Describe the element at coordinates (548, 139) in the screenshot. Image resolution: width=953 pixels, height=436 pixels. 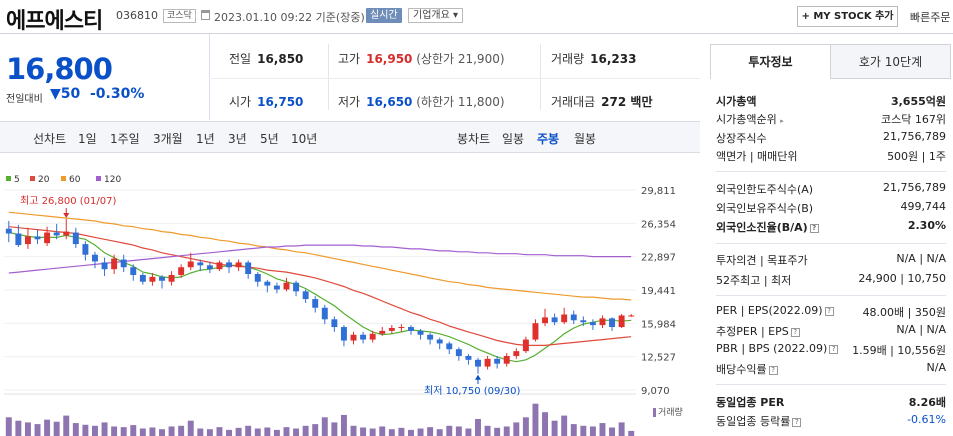
I see `tab-weekly: 주봉` at that location.